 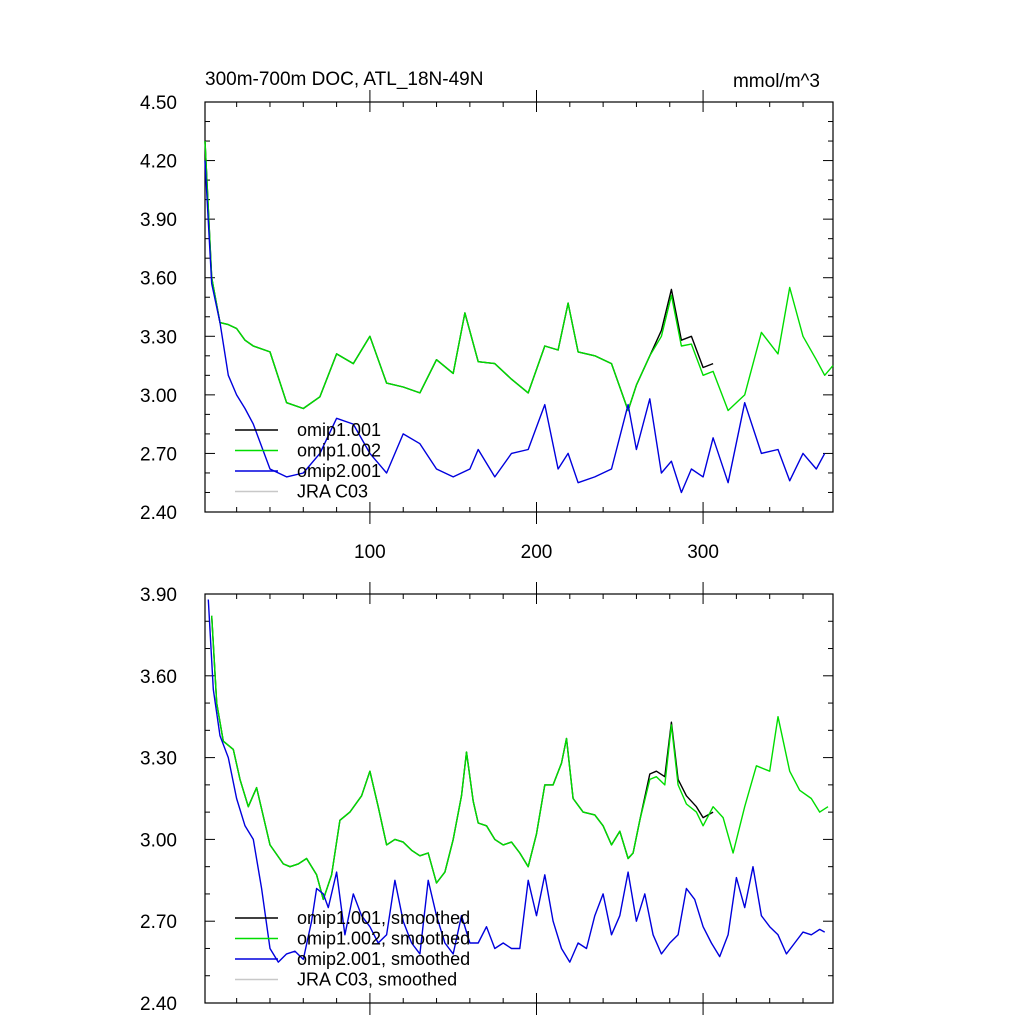 I want to click on x-tick-label: 100, so click(x=370, y=552).